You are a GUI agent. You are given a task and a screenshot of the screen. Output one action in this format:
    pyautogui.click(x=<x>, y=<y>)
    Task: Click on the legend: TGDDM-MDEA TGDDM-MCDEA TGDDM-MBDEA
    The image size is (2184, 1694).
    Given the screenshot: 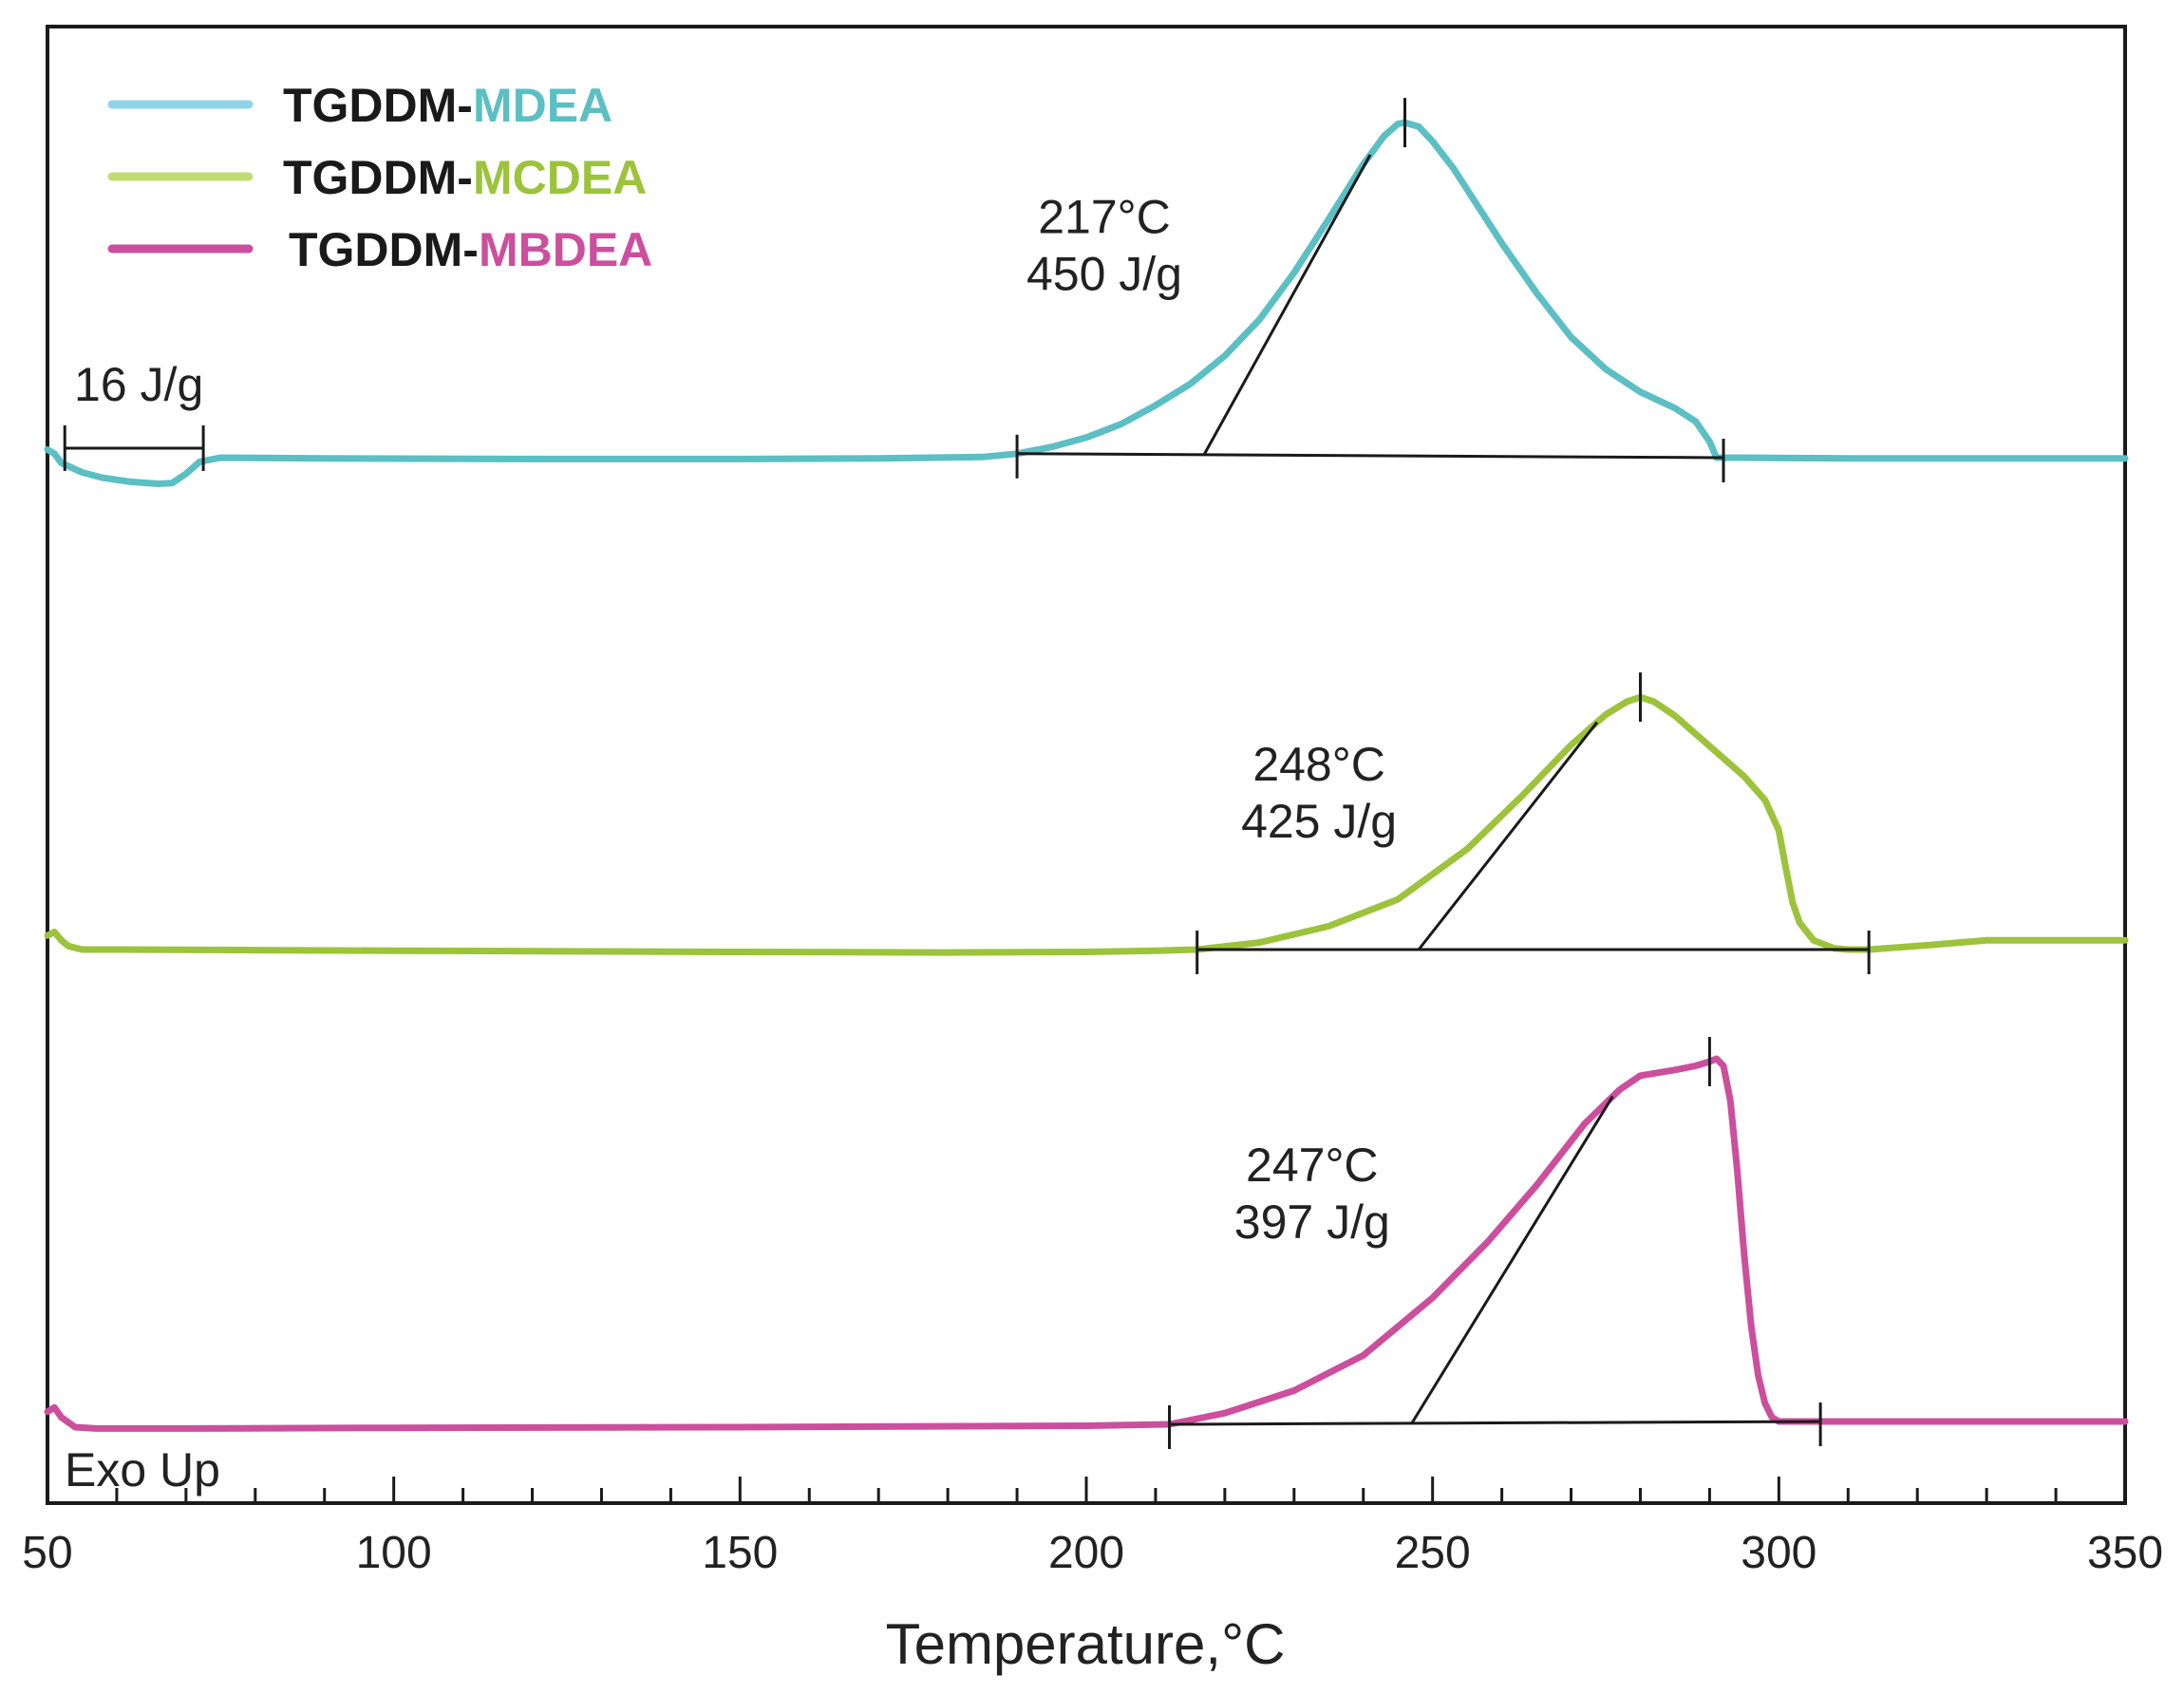 What is the action you would take?
    pyautogui.click(x=379, y=178)
    